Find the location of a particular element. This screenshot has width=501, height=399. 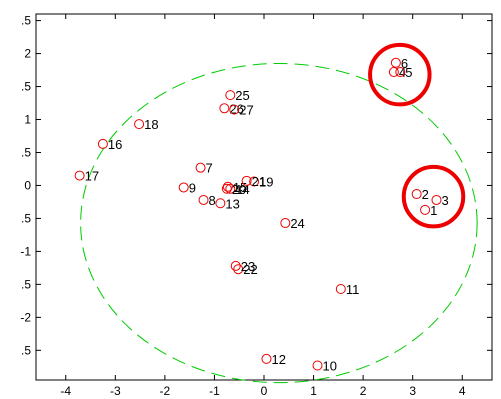

point-label-24: 24 is located at coordinates (297, 223).